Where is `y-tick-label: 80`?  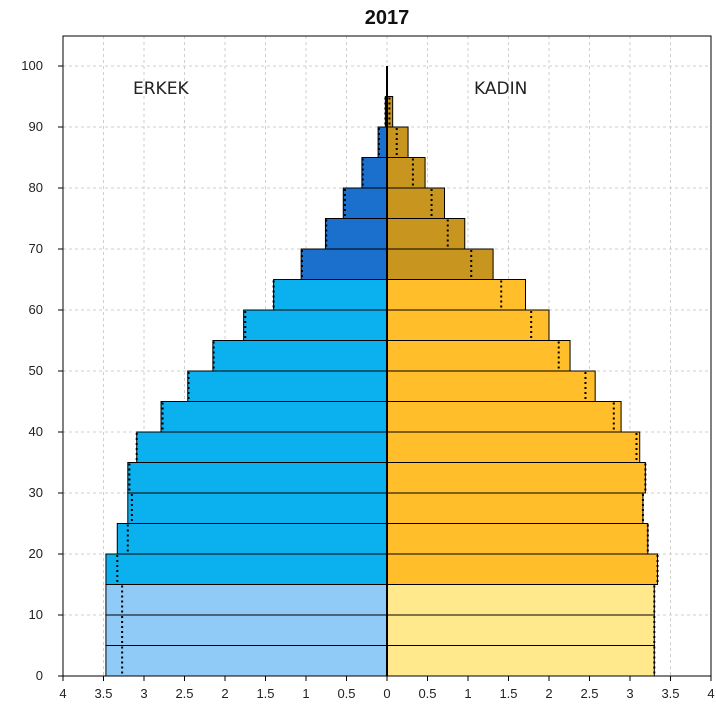 y-tick-label: 80 is located at coordinates (36, 187).